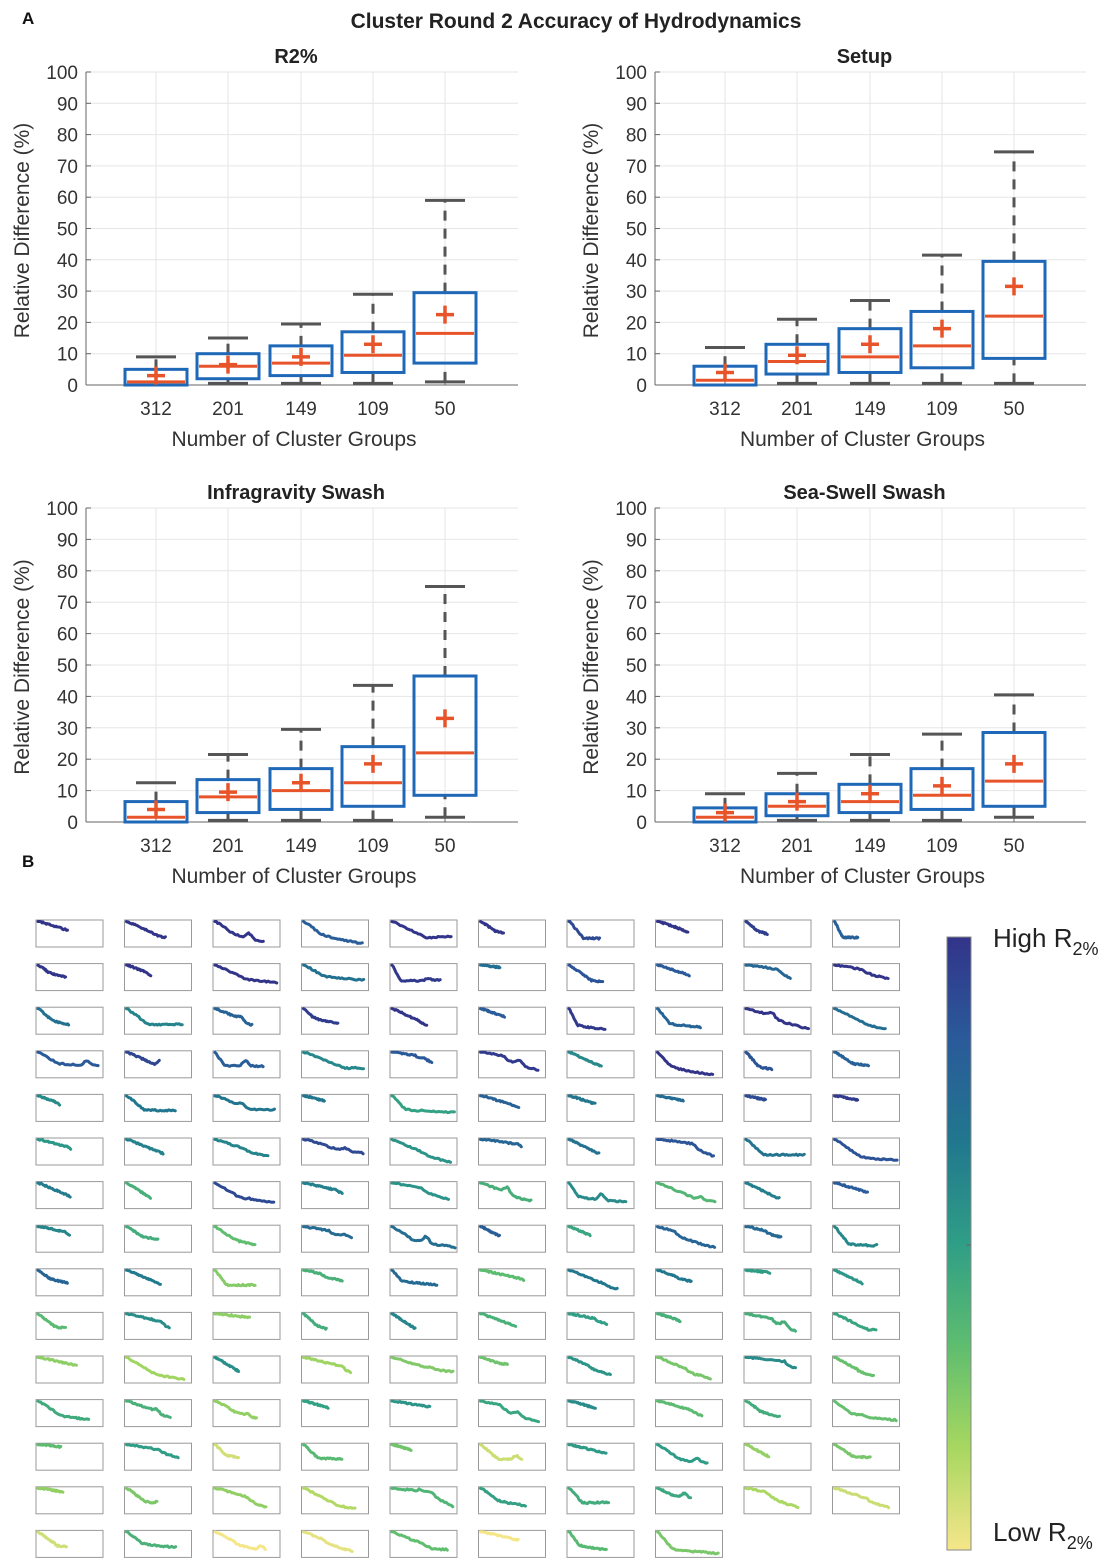  Describe the element at coordinates (28, 18) in the screenshot. I see `panel-a-label: A` at that location.